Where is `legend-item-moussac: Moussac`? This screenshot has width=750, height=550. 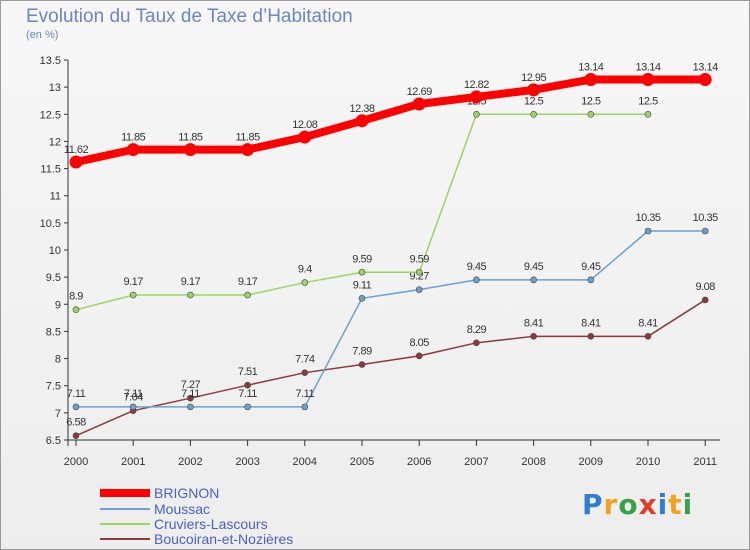 legend-item-moussac: Moussac is located at coordinates (240, 509).